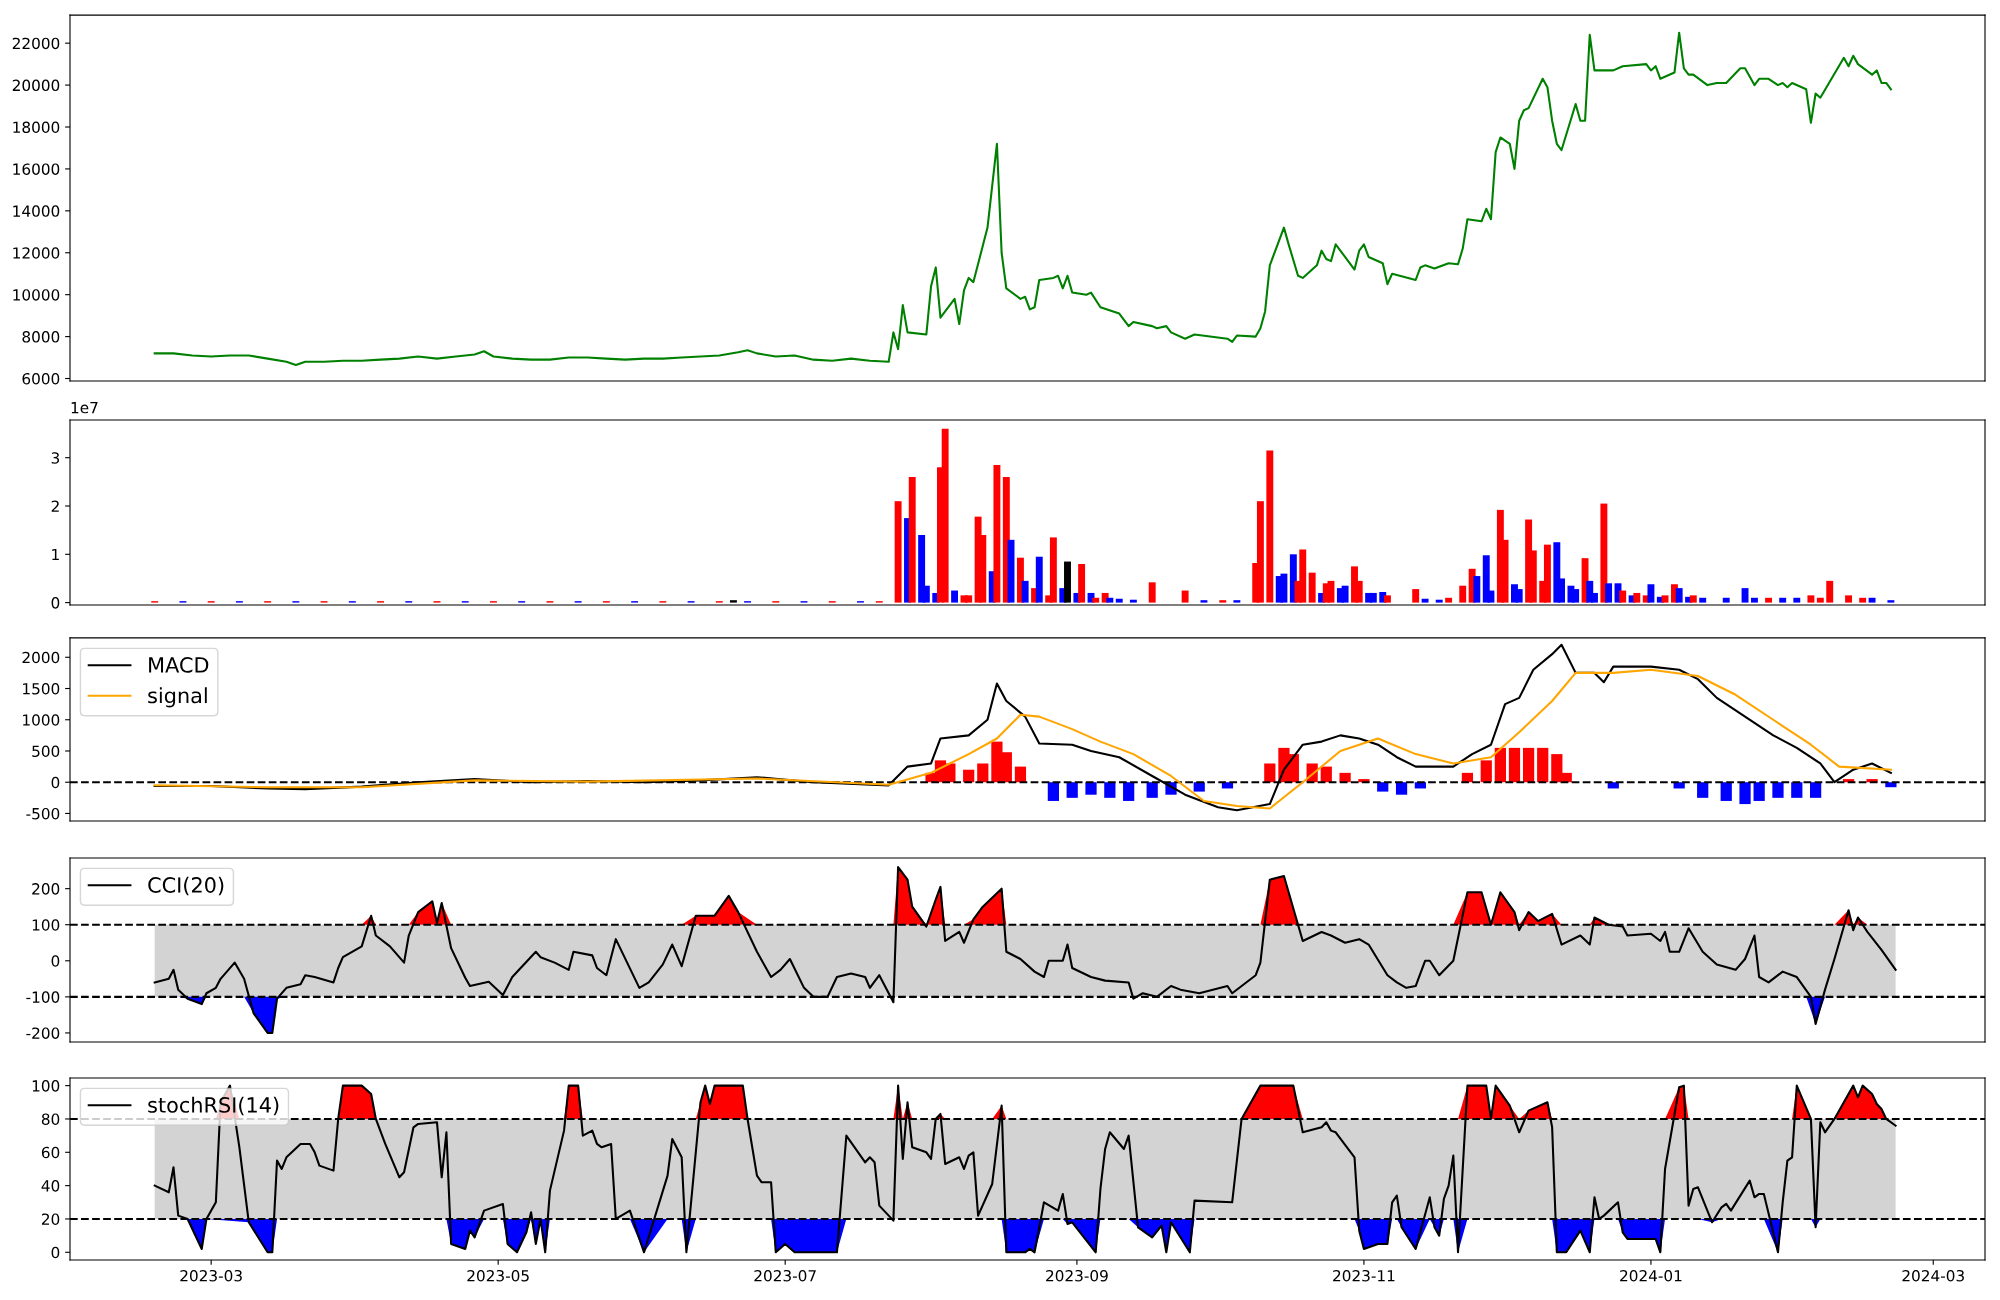  What do you see at coordinates (50, 1119) in the screenshot?
I see `y-tick-label: 80` at bounding box center [50, 1119].